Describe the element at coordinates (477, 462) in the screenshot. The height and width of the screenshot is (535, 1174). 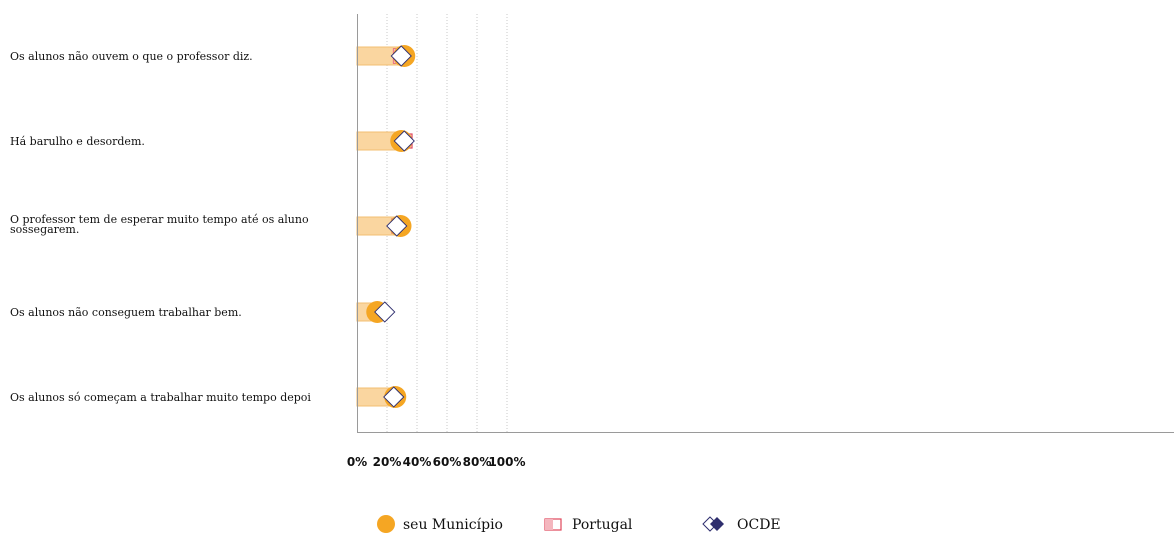
I see `x-tick-label: 80%` at that location.